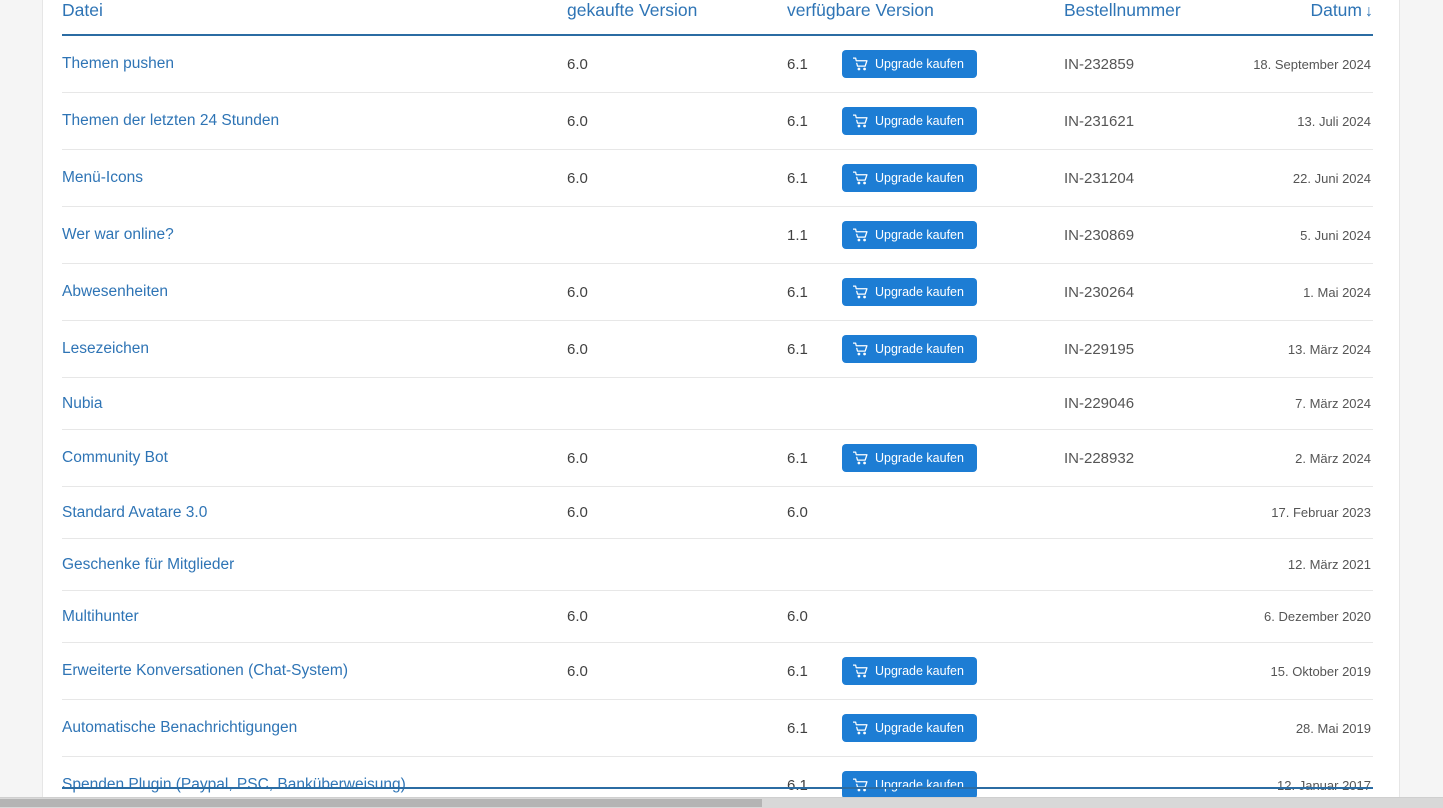 The image size is (1443, 808). Describe the element at coordinates (314, 349) in the screenshot. I see `cell-file: Lesezeichen` at that location.